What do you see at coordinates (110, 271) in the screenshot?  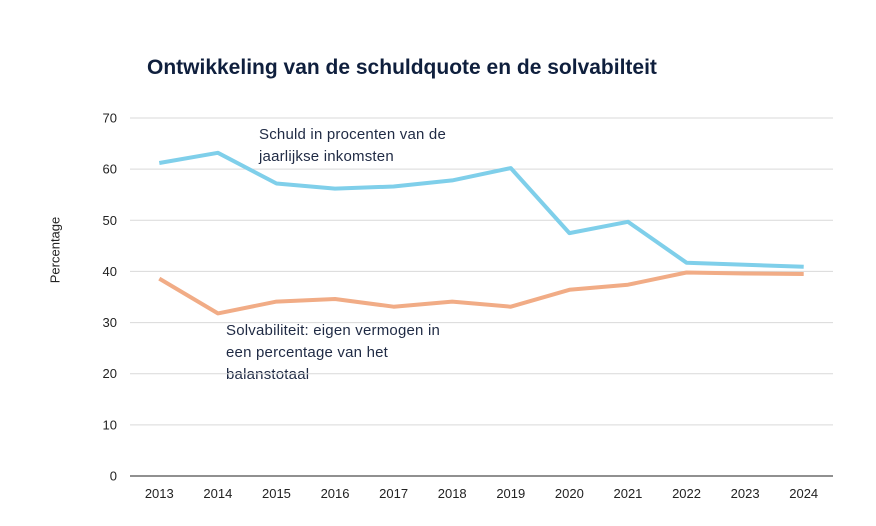 I see `y-tick-label-40: 40` at bounding box center [110, 271].